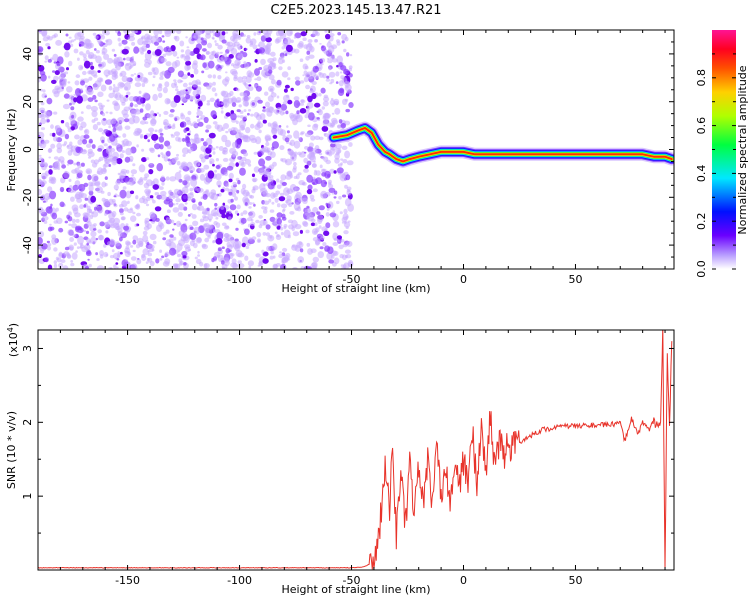 This screenshot has height=600, width=750. I want to click on y-tick-label: 20, so click(27, 102).